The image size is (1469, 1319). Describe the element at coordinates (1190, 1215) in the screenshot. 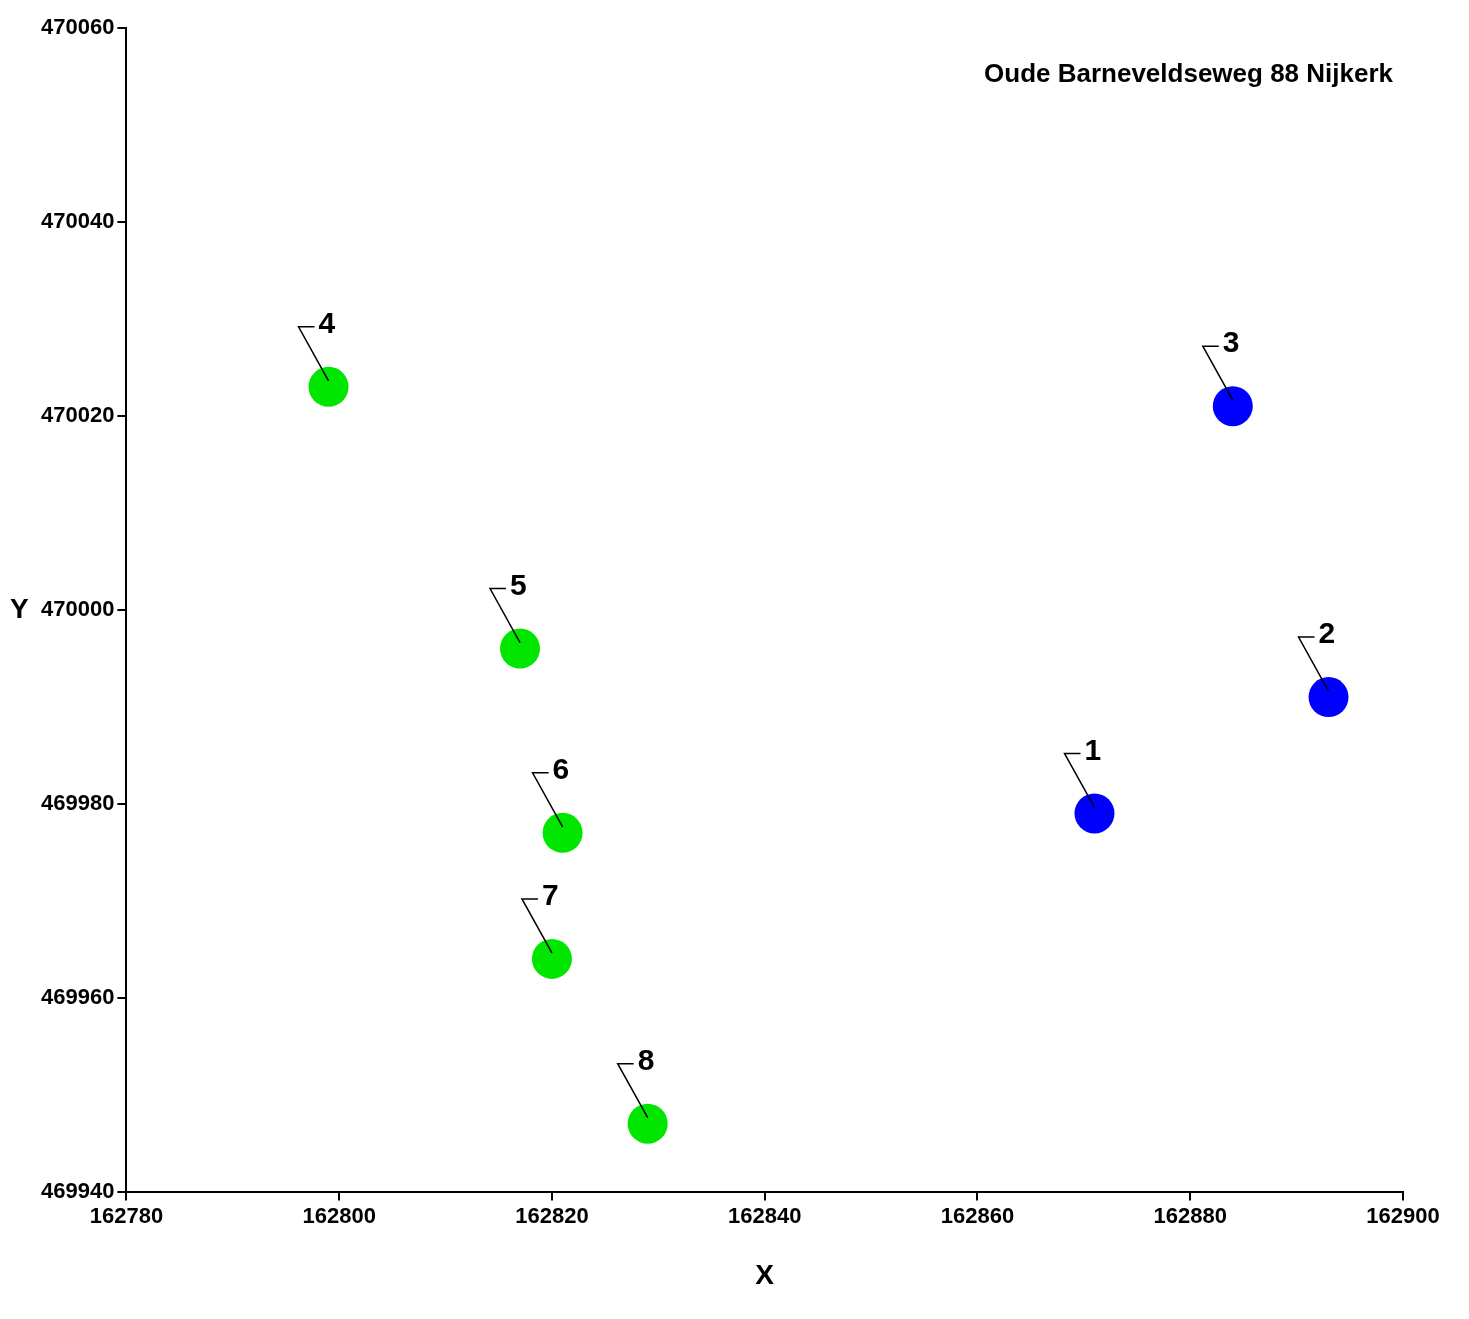

I see `x-tick-label: 162880` at that location.